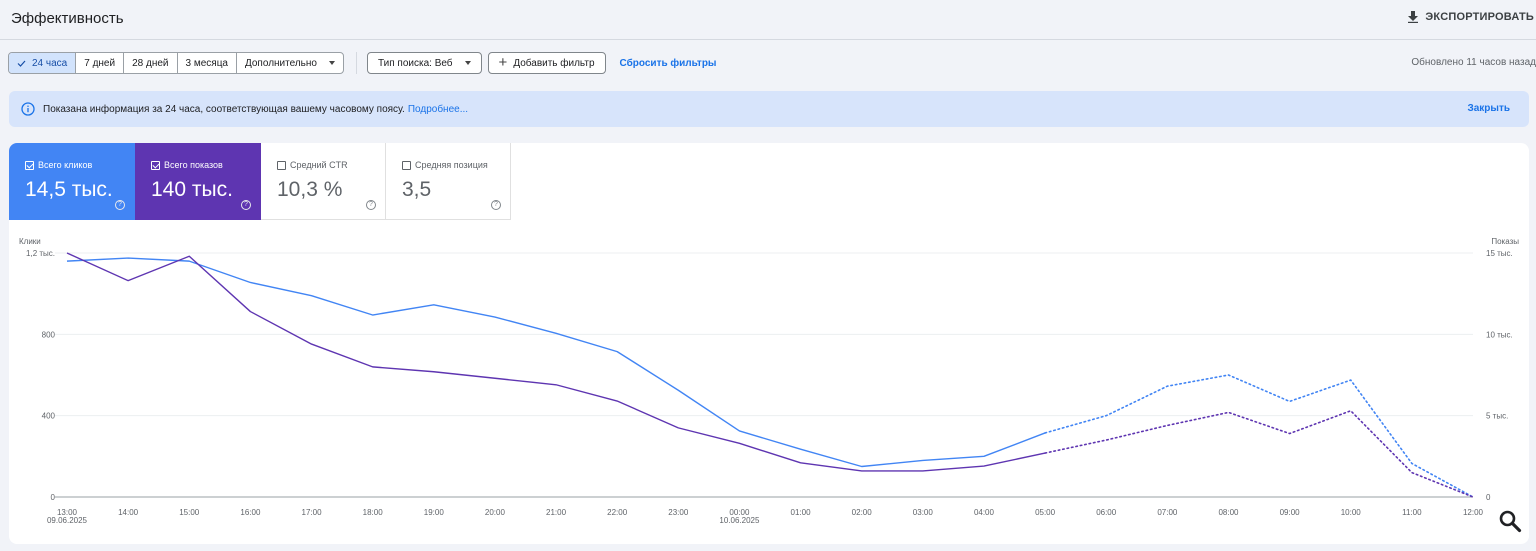 Image resolution: width=1536 pixels, height=551 pixels. I want to click on more-label: Дополнительно, so click(280, 63).